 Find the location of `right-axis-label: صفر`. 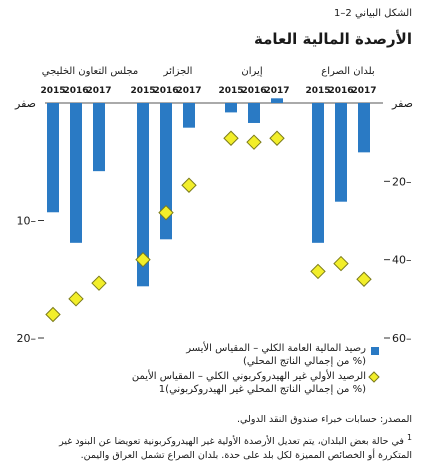

right-axis-label: صفر is located at coordinates (402, 103).